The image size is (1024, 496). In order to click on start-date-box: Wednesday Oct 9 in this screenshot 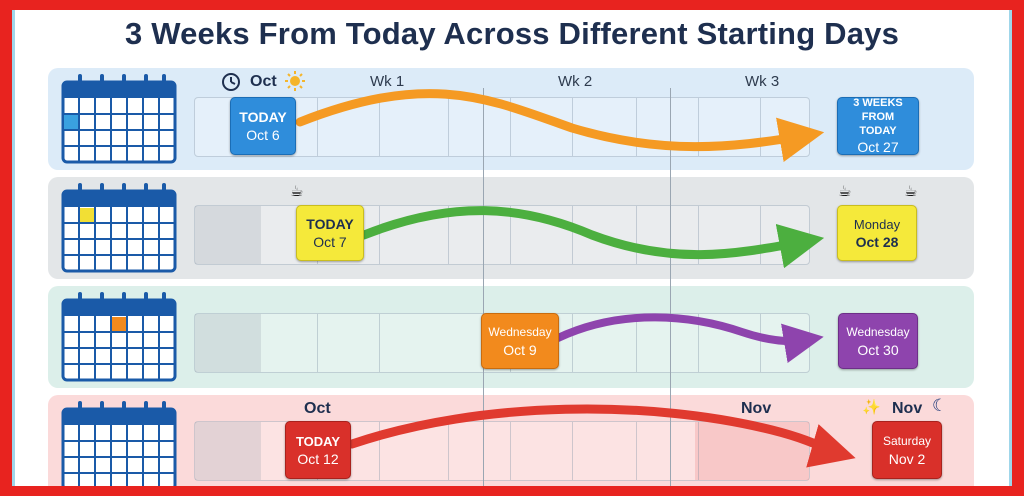, I will do `click(520, 341)`.